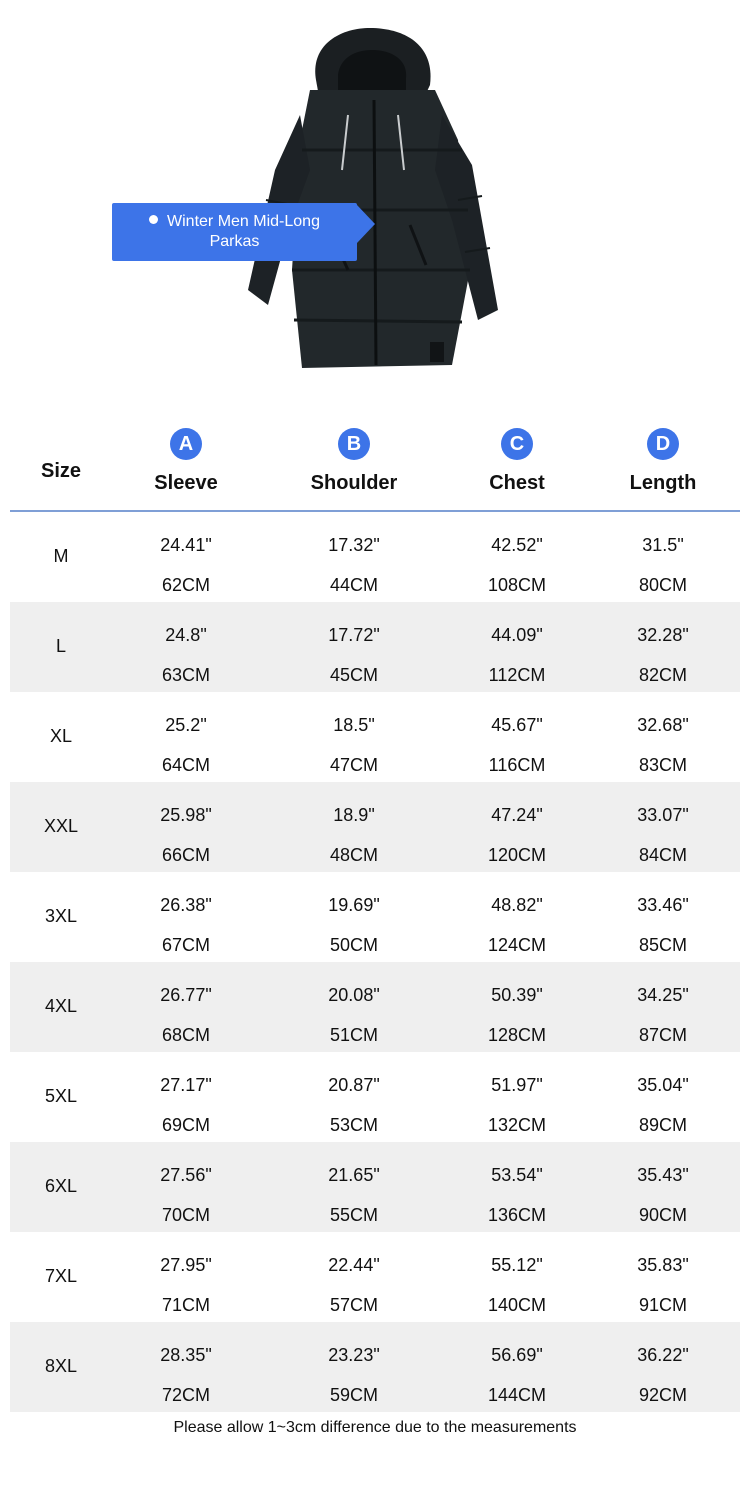 Image resolution: width=750 pixels, height=1500 pixels. What do you see at coordinates (517, 1175) in the screenshot?
I see `chest-inch-cell: 53.54"` at bounding box center [517, 1175].